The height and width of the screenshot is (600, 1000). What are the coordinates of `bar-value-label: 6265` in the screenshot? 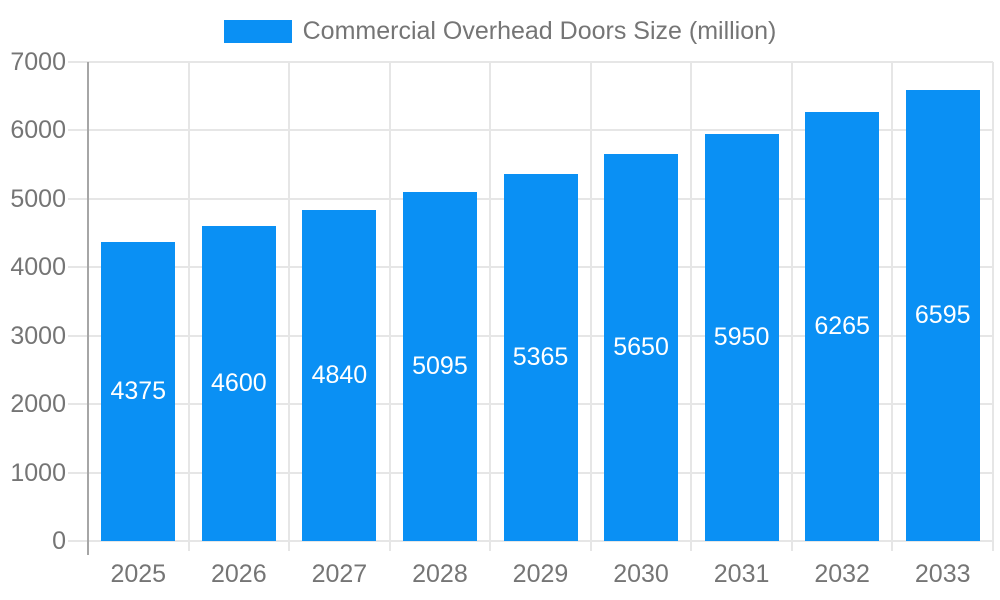 It's located at (842, 326).